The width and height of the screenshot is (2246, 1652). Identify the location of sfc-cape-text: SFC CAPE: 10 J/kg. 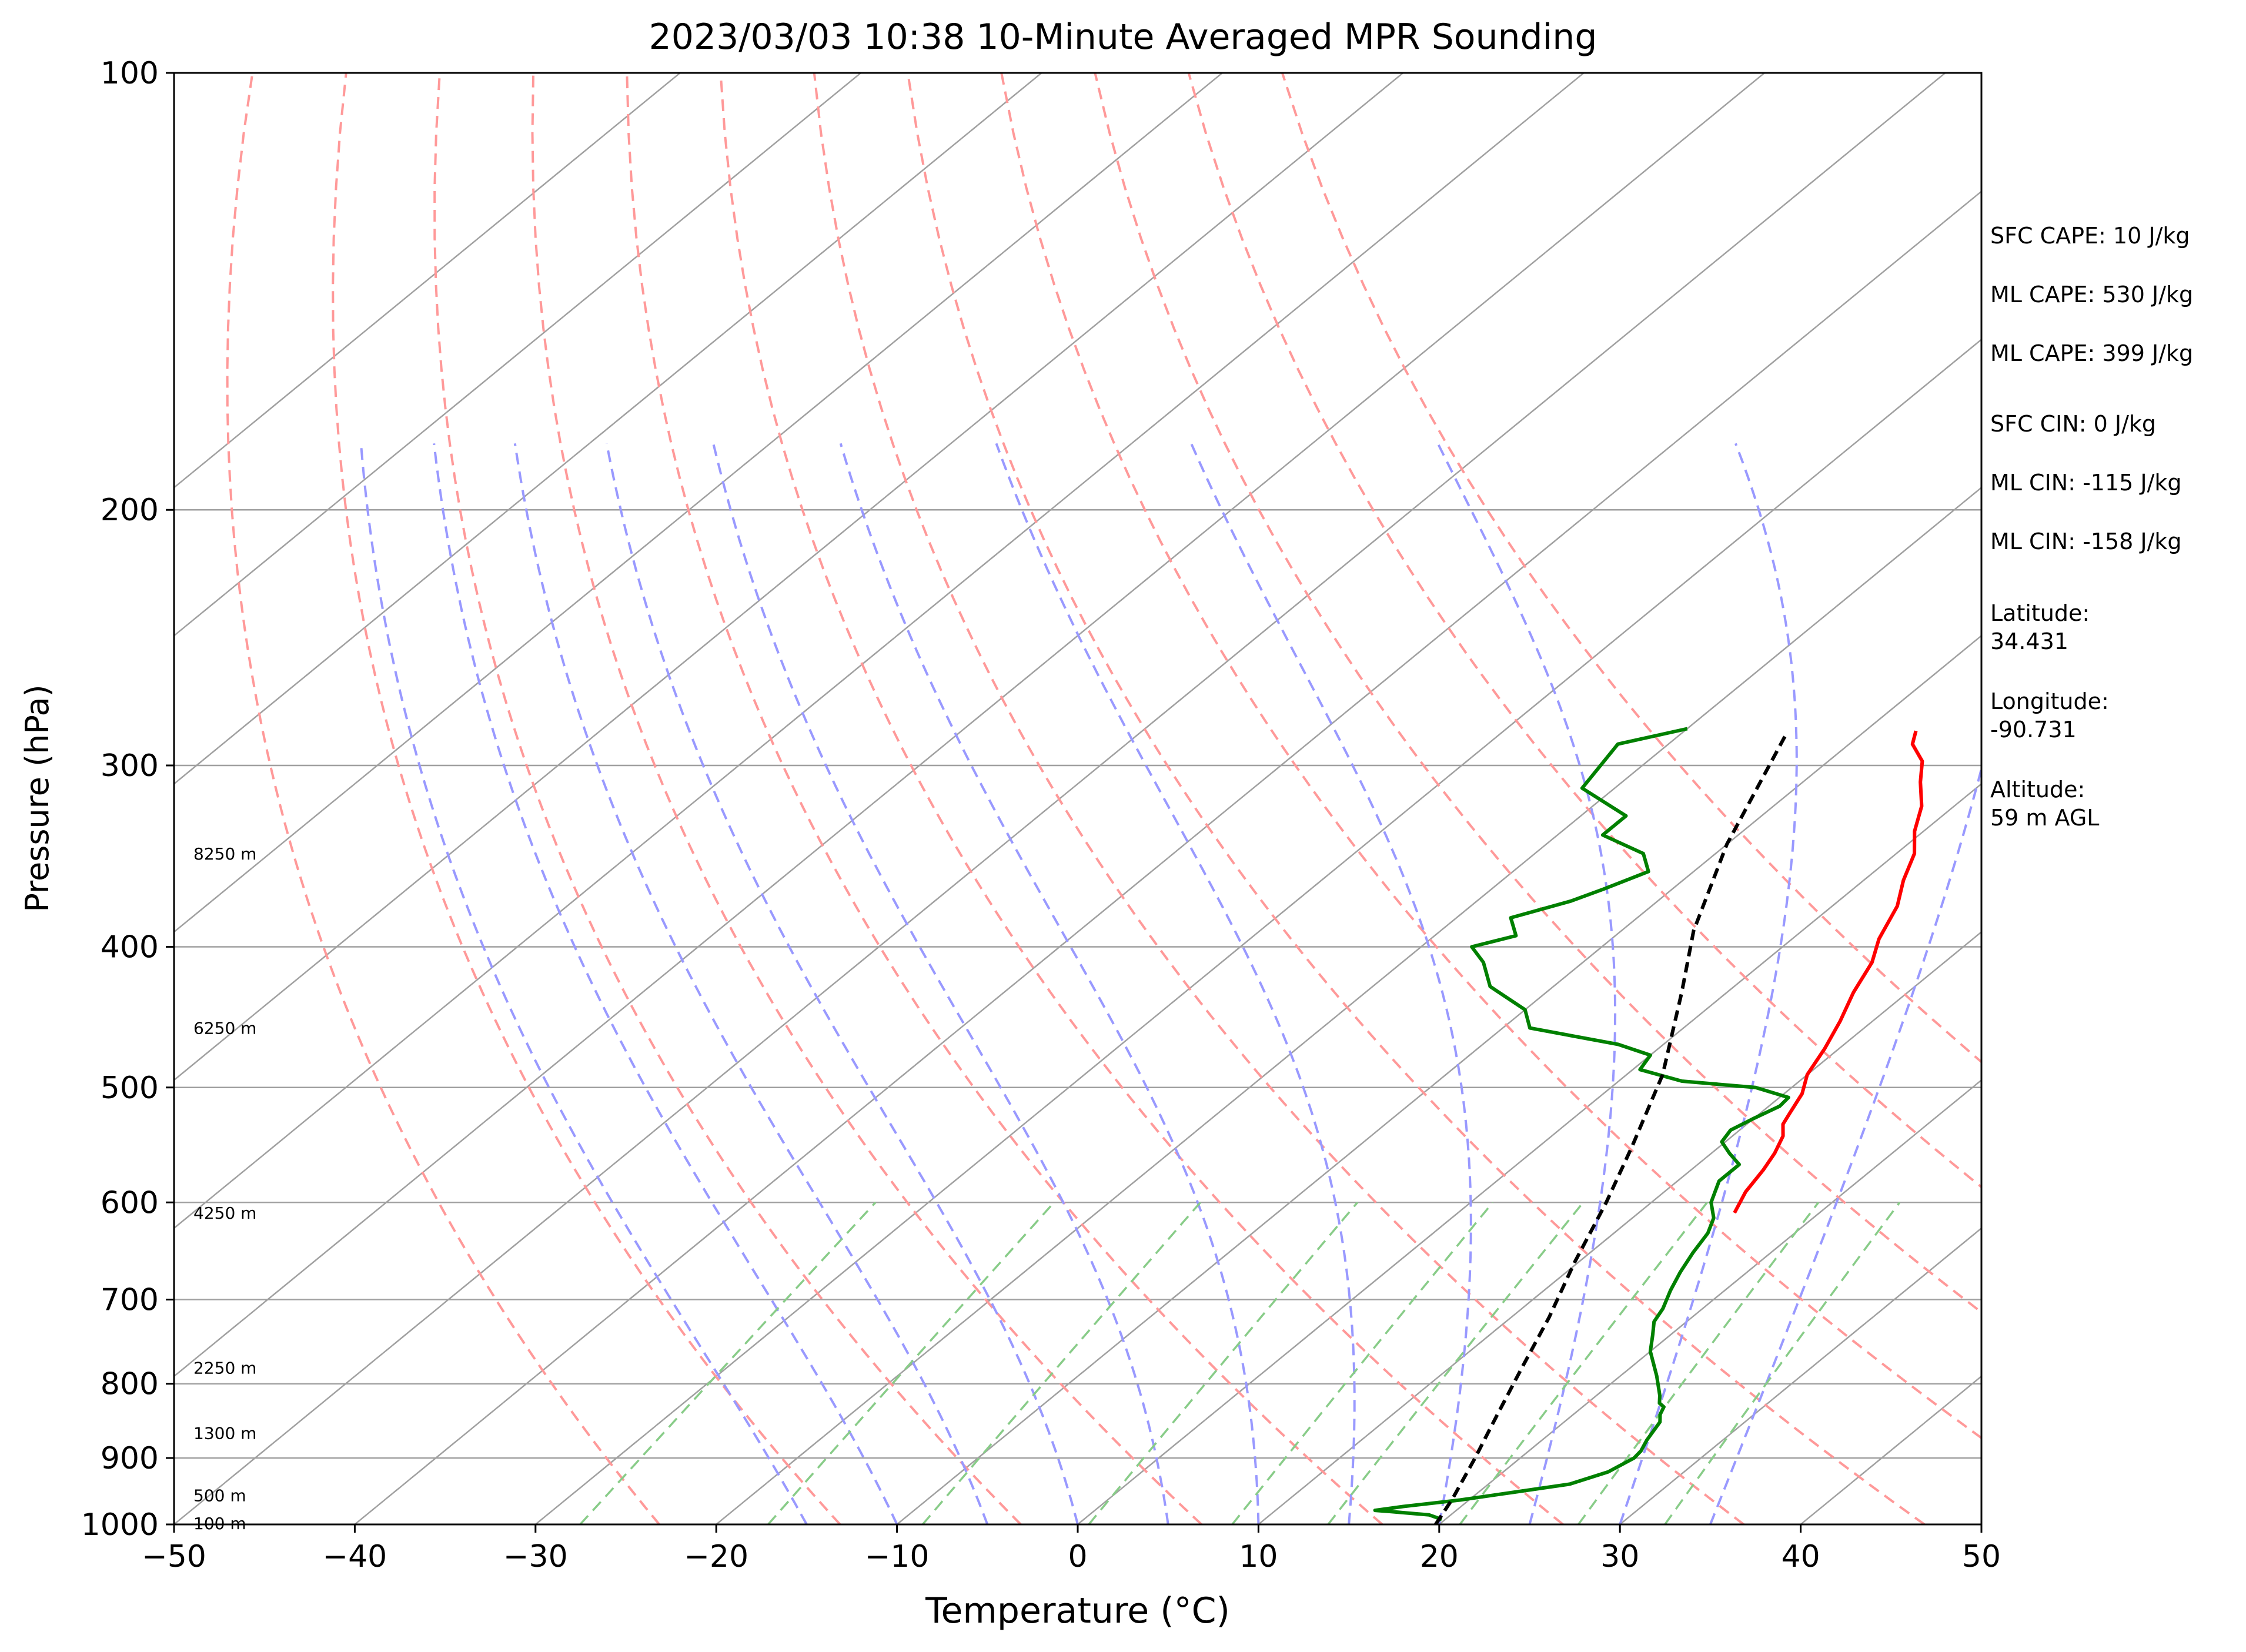
(2090, 236).